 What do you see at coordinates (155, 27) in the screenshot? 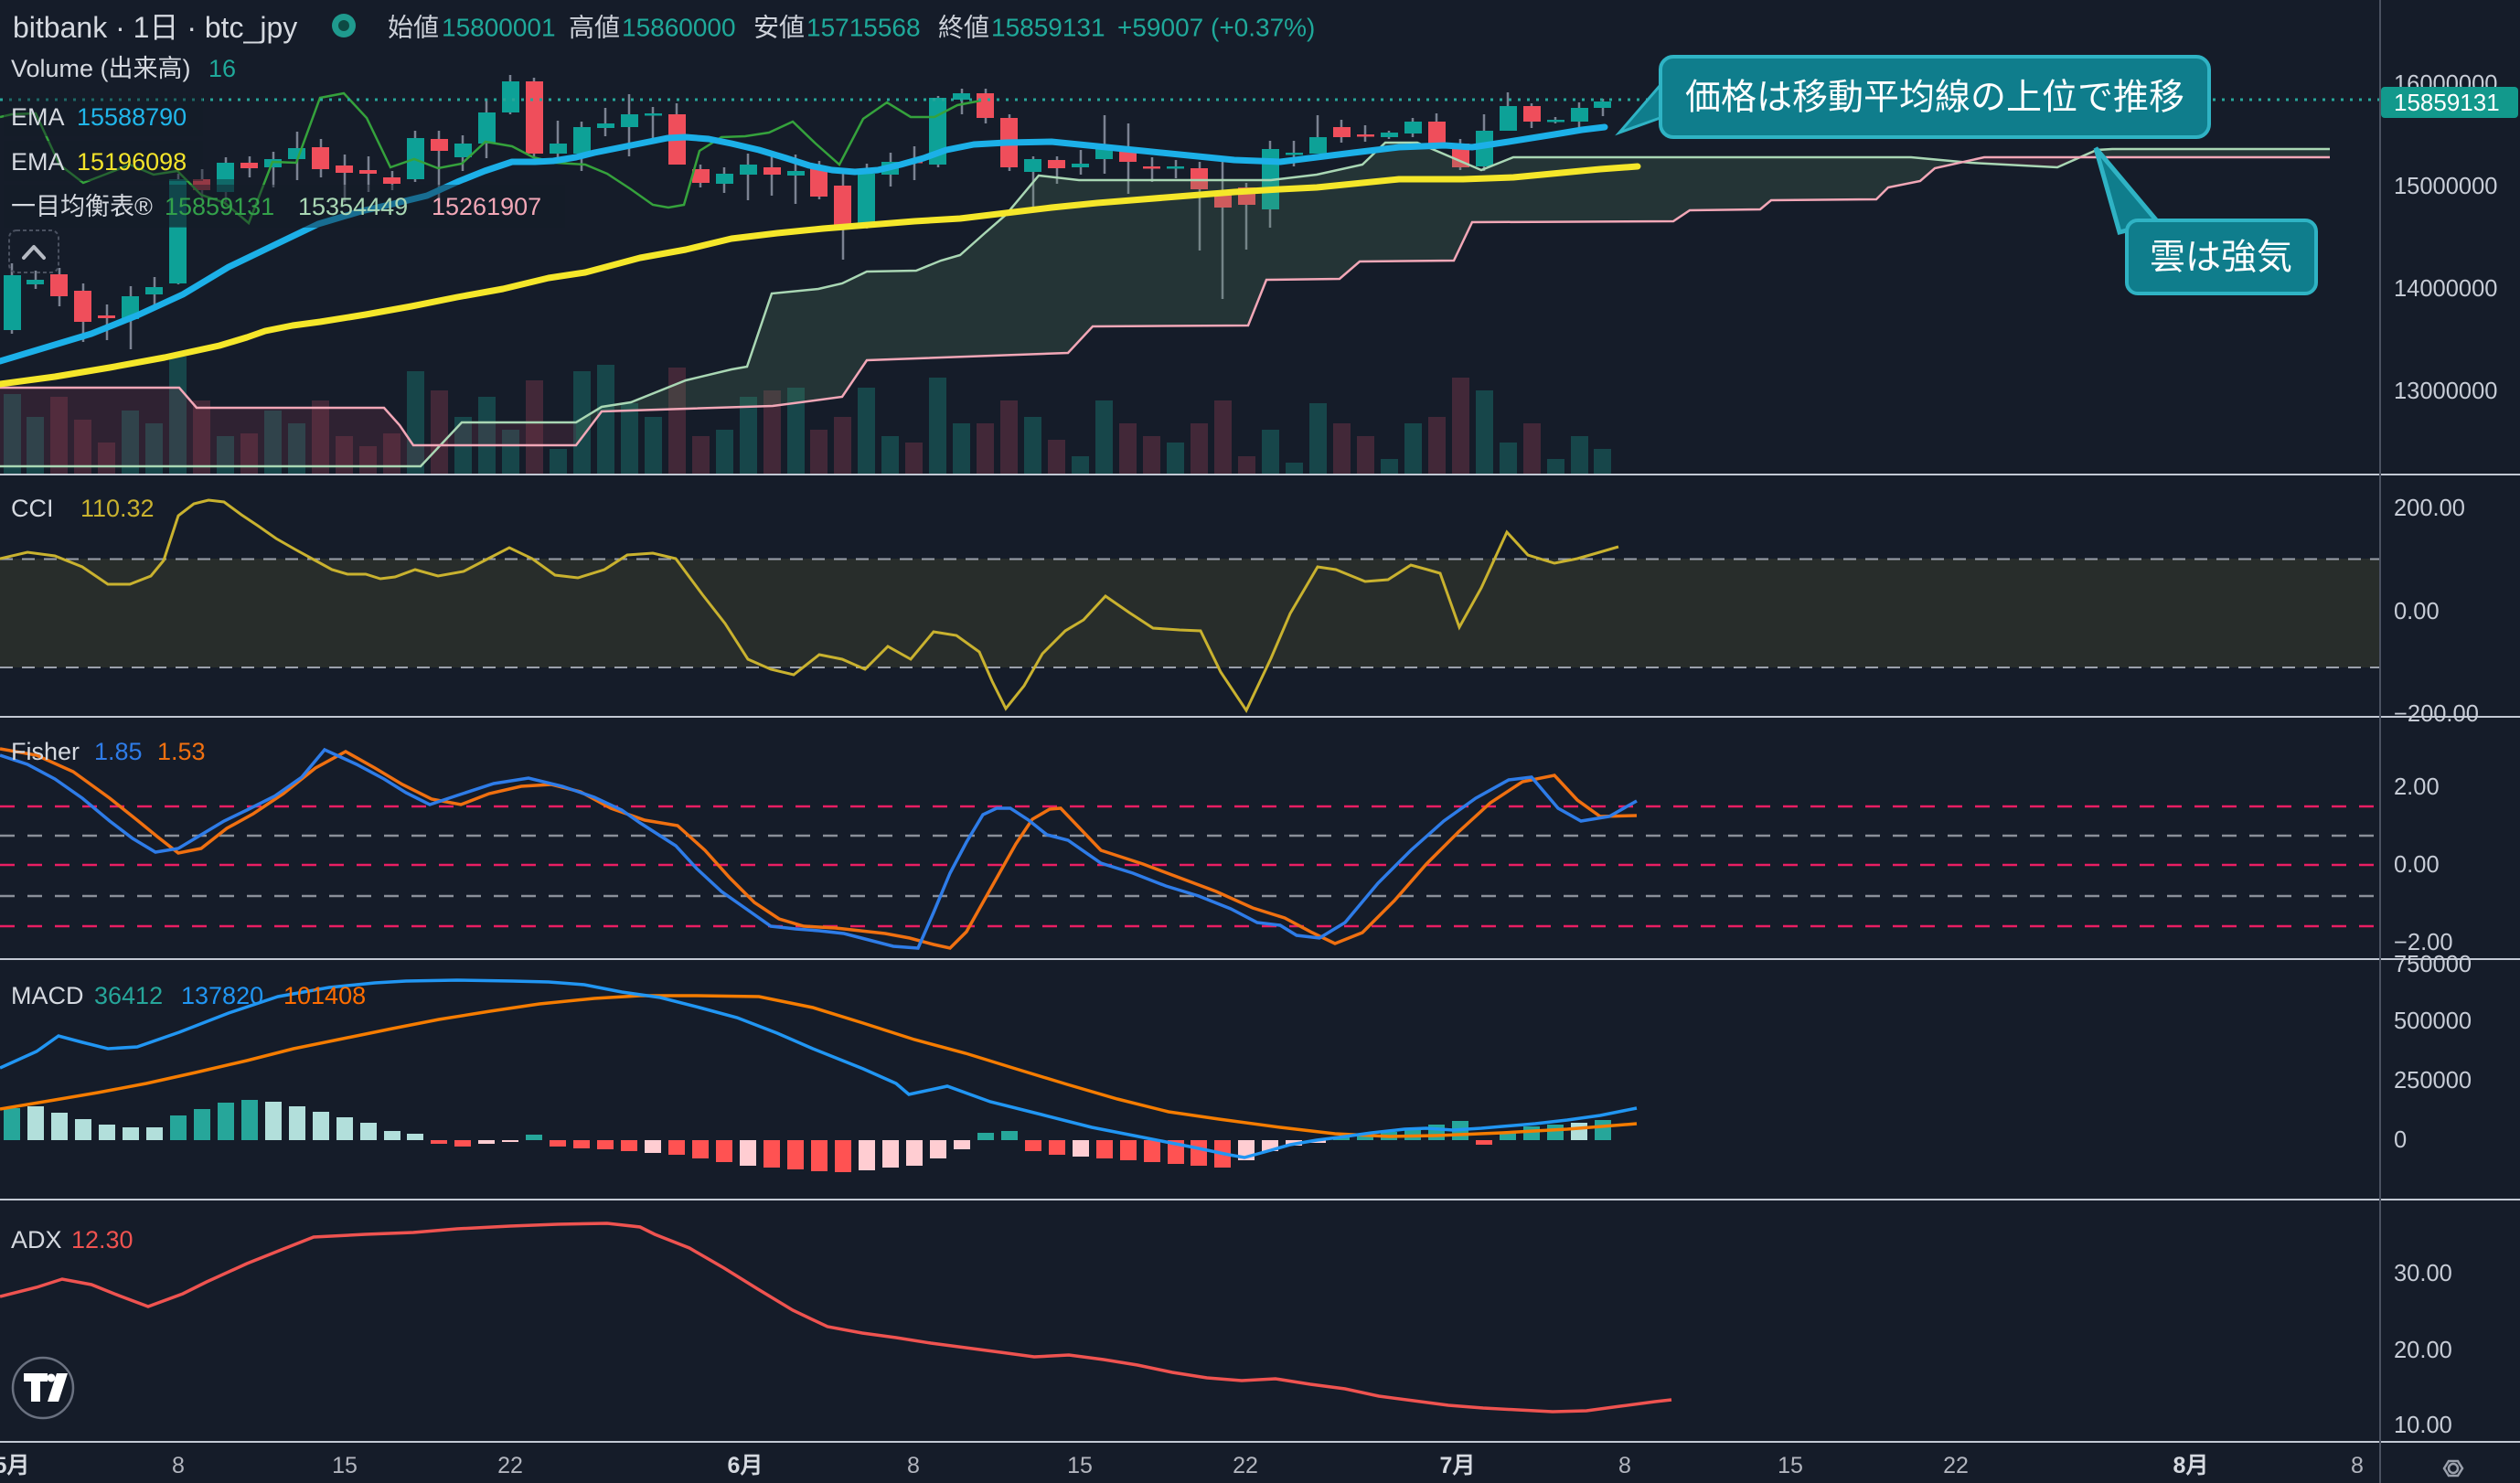
I see `svg-text: bitbank · 1日 · btc_jpy` at bounding box center [155, 27].